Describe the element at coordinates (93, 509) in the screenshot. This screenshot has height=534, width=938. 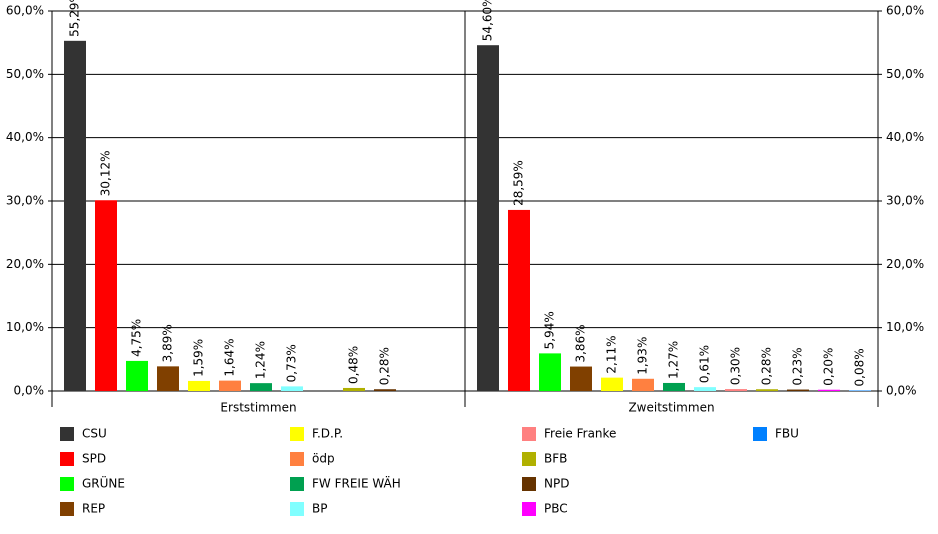
I see `legend-label: REP` at that location.